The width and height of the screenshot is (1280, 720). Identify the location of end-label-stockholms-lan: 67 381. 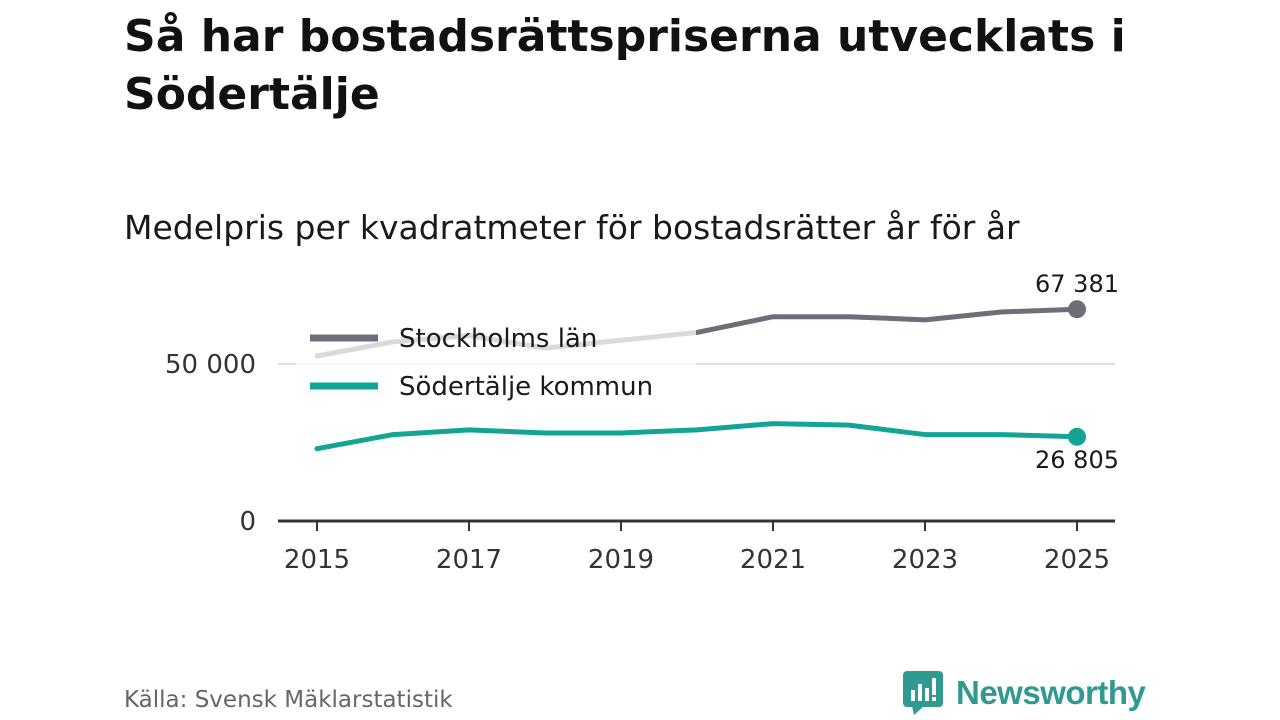
(1077, 284).